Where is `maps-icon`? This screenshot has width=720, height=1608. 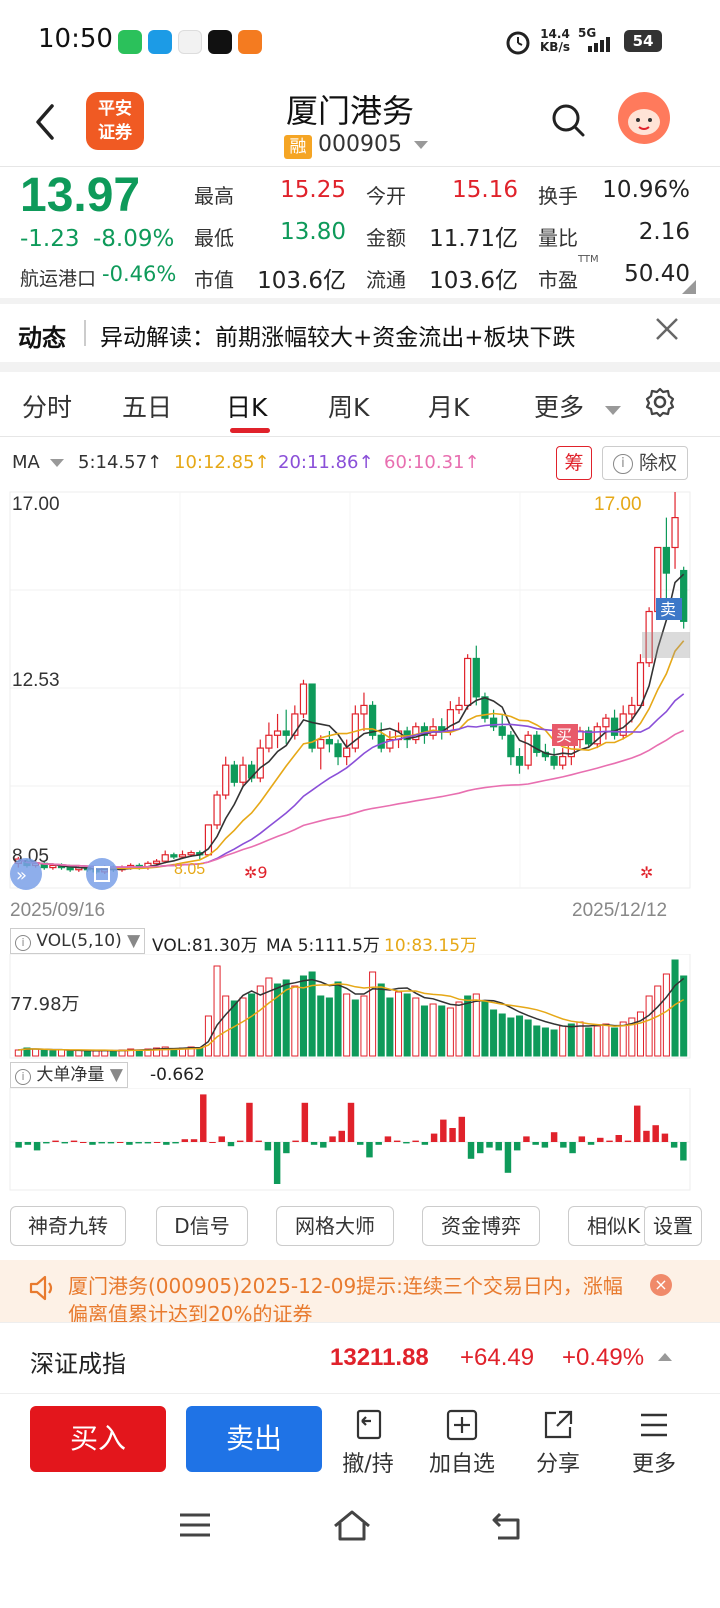
maps-icon is located at coordinates (190, 42).